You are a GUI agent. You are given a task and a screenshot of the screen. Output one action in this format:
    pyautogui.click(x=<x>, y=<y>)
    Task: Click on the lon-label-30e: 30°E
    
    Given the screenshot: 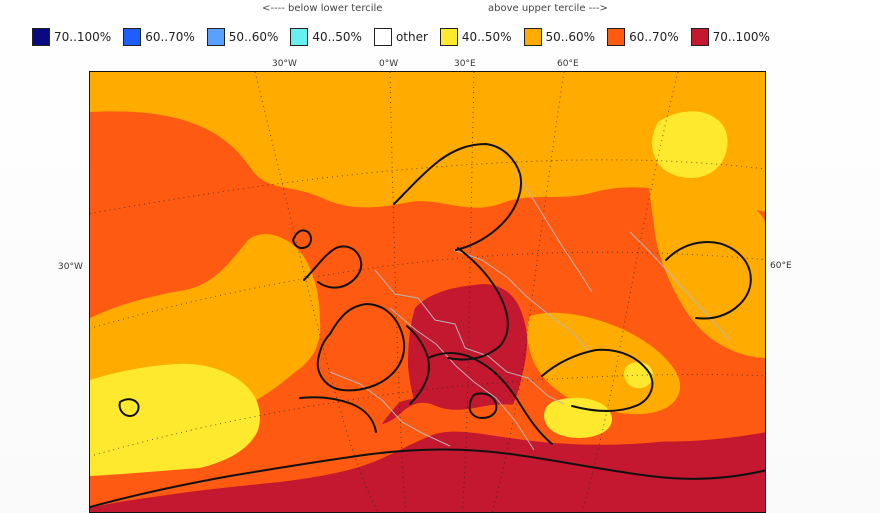 What is the action you would take?
    pyautogui.click(x=465, y=64)
    